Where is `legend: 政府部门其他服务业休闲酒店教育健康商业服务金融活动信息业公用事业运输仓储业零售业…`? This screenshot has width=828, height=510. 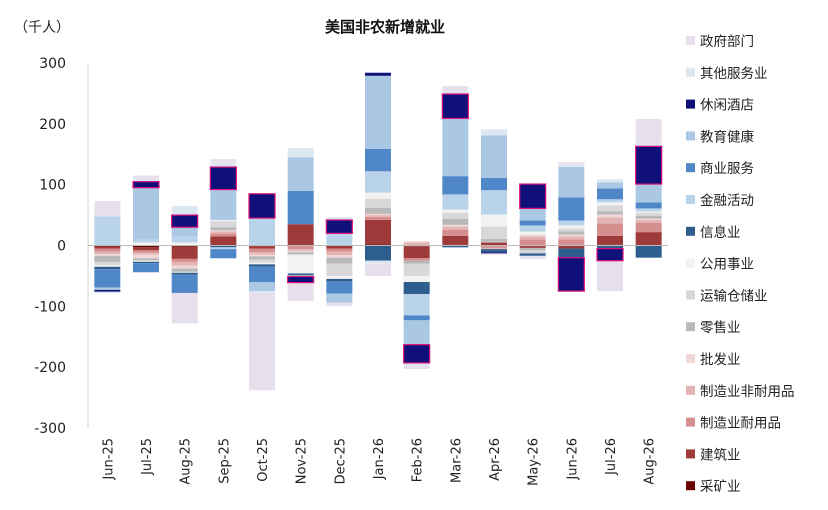 legend: 政府部门其他服务业休闲酒店教育健康商业服务金融活动信息业公用事业运输仓储业零售业… is located at coordinates (740, 264).